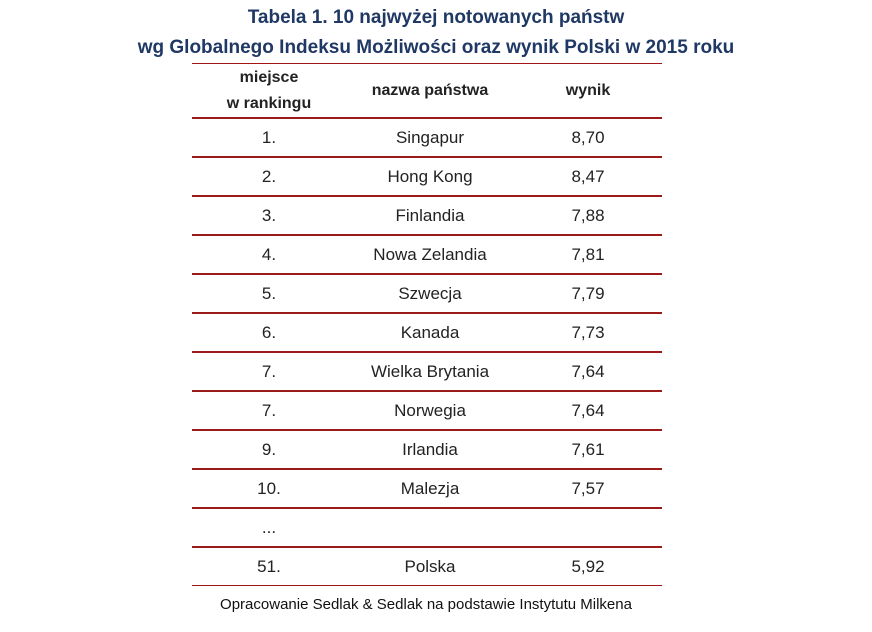 The width and height of the screenshot is (872, 632). Describe the element at coordinates (269, 176) in the screenshot. I see `cell-rank: 2.` at that location.